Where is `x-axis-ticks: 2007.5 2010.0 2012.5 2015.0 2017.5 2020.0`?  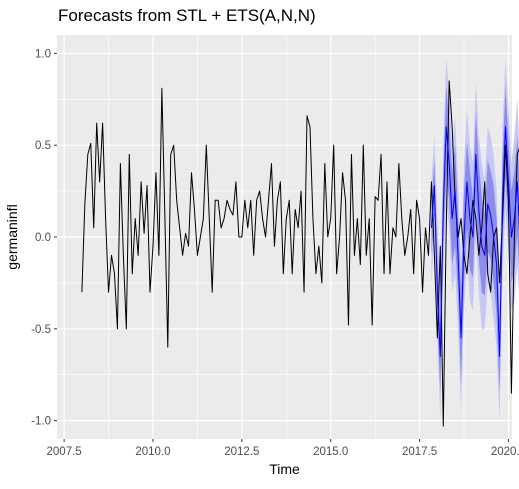 x-axis-ticks: 2007.5 2010.0 2012.5 2015.0 2017.5 2020.0 is located at coordinates (283, 448).